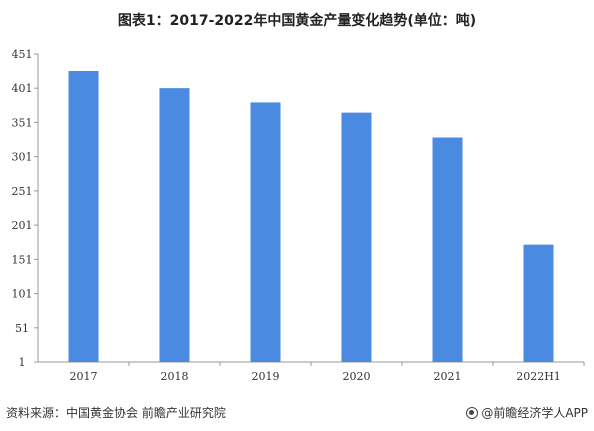  I want to click on brand-label: @前瞻经济学人APP, so click(534, 413).